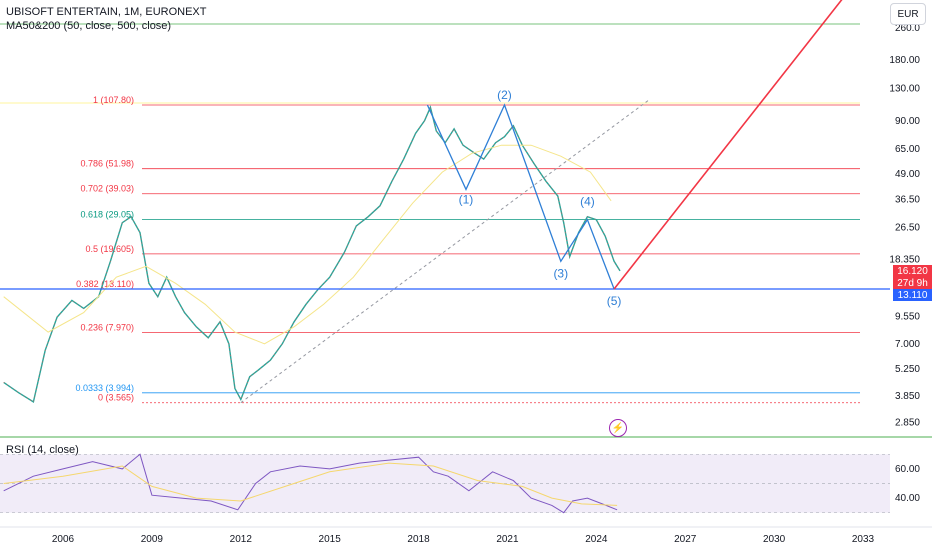  Describe the element at coordinates (907, 174) in the screenshot. I see `y-tick-5: 49.00` at that location.